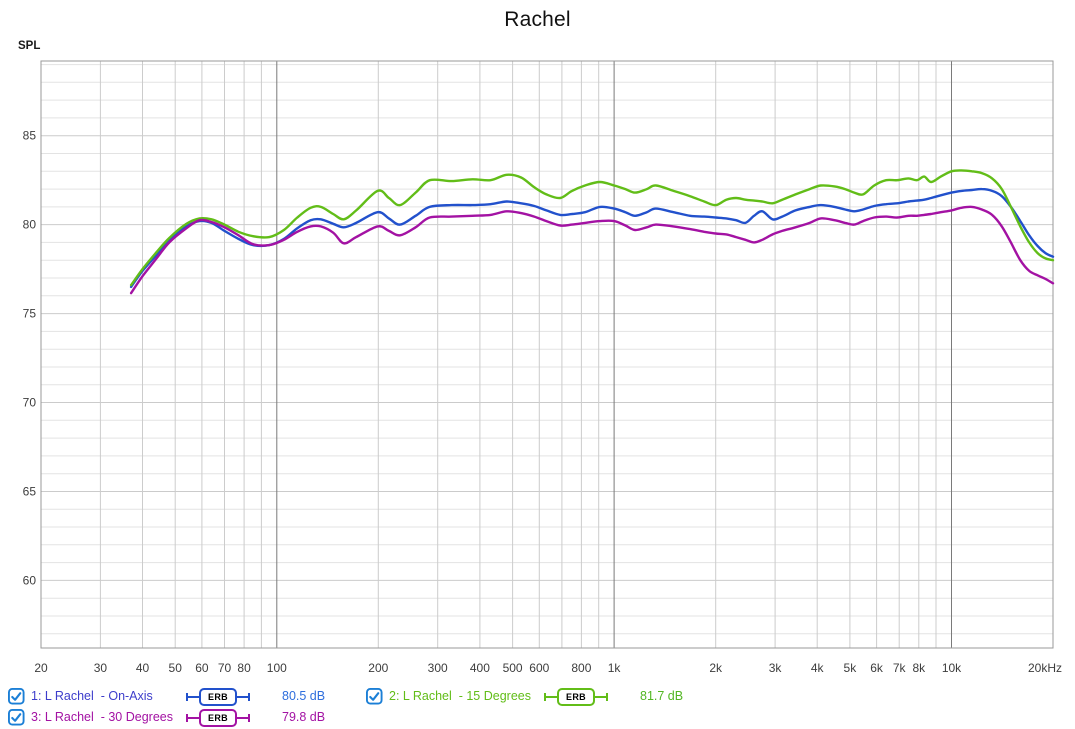 The width and height of the screenshot is (1075, 729). What do you see at coordinates (438, 668) in the screenshot?
I see `x-tick-label: 300` at bounding box center [438, 668].